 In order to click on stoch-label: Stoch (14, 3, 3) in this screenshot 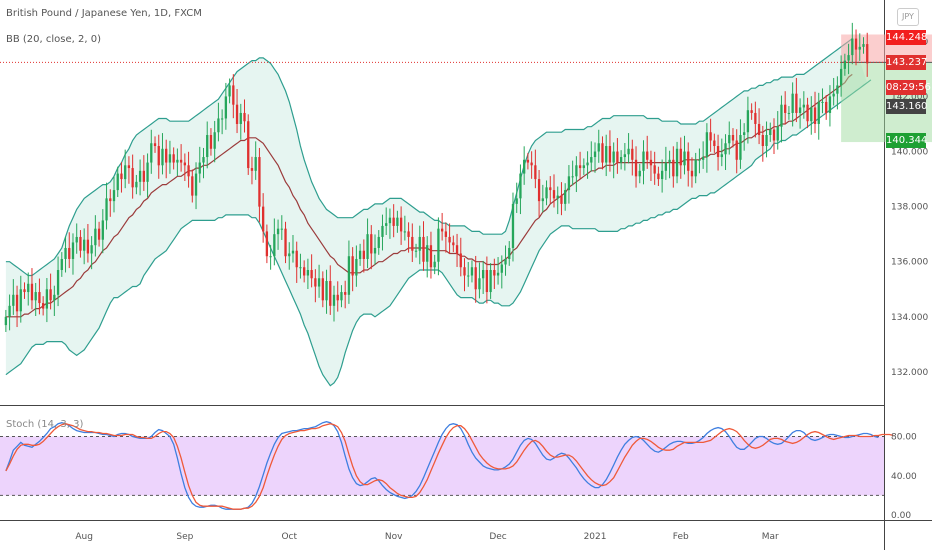, I will do `click(45, 424)`.